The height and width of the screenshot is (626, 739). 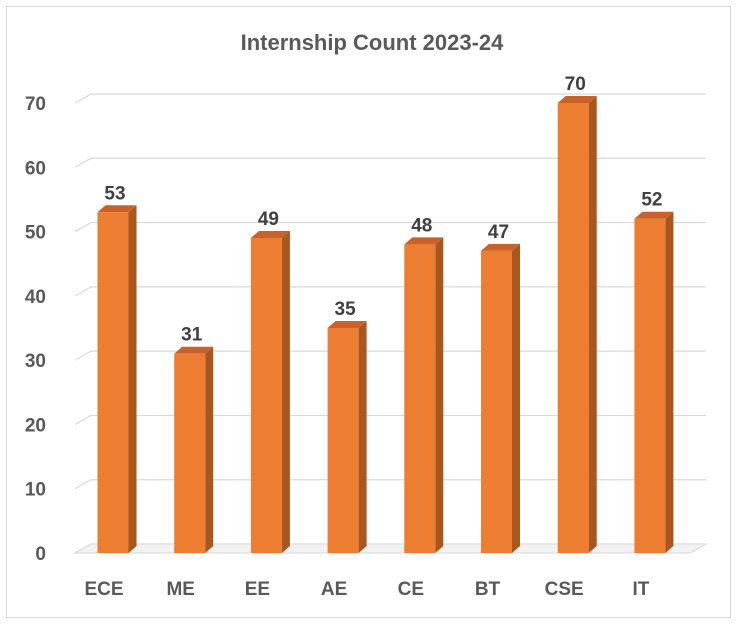 I want to click on data-label: 47, so click(x=498, y=232).